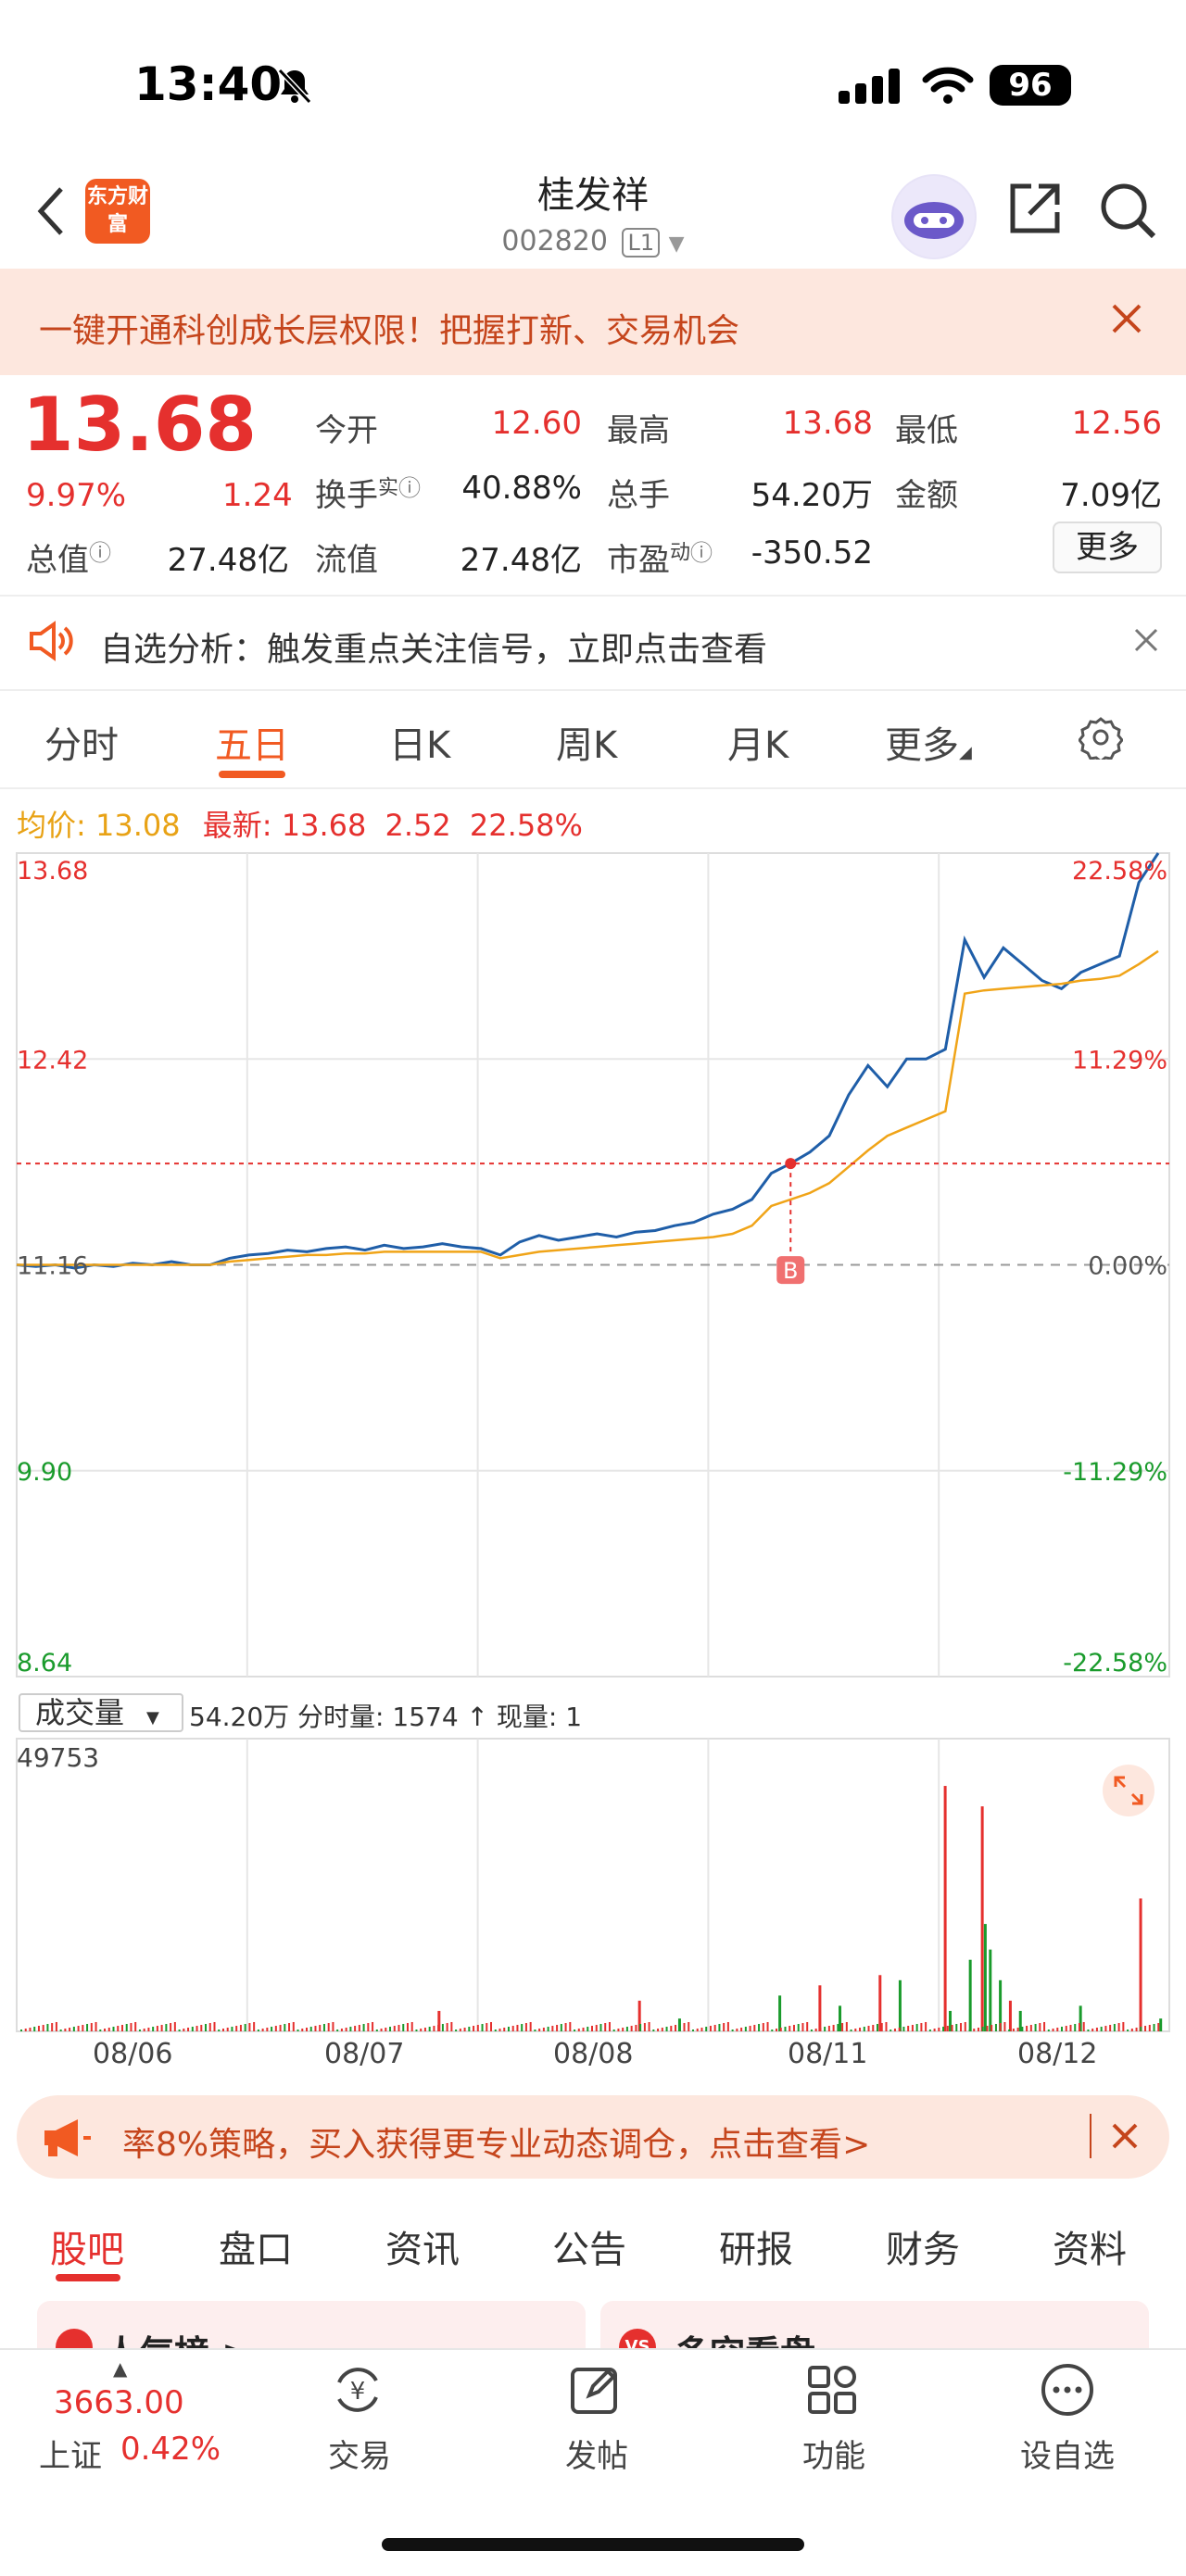 This screenshot has height=2576, width=1186. What do you see at coordinates (587, 745) in the screenshot?
I see `tab-weekly-k: 周K` at bounding box center [587, 745].